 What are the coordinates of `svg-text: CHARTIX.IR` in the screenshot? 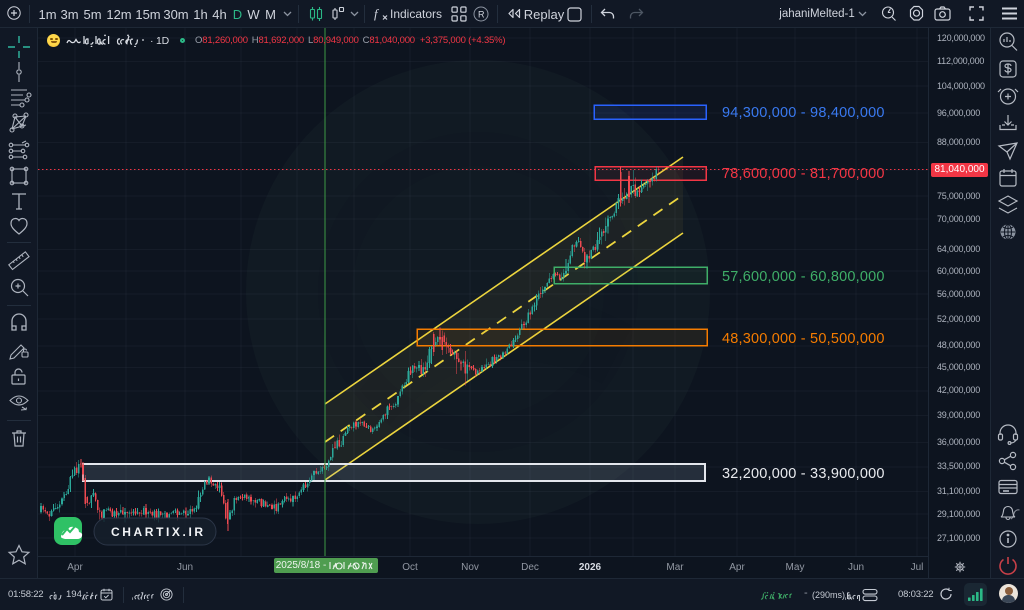 It's located at (158, 532).